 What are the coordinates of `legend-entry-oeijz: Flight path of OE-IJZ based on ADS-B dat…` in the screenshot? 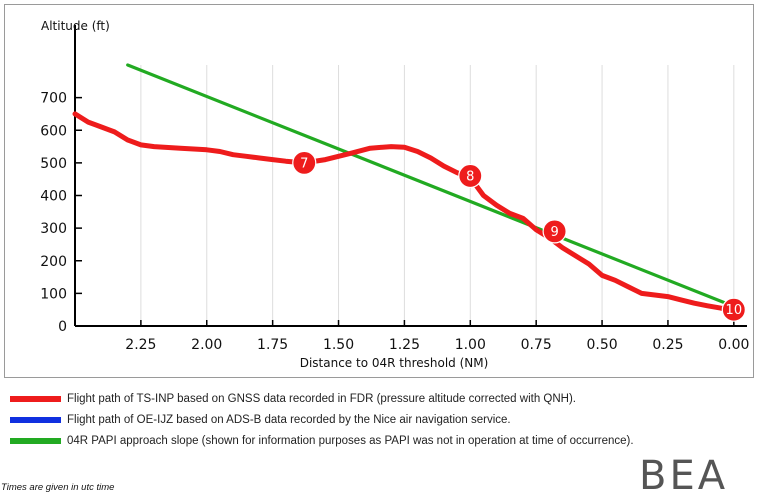 It's located at (380, 421).